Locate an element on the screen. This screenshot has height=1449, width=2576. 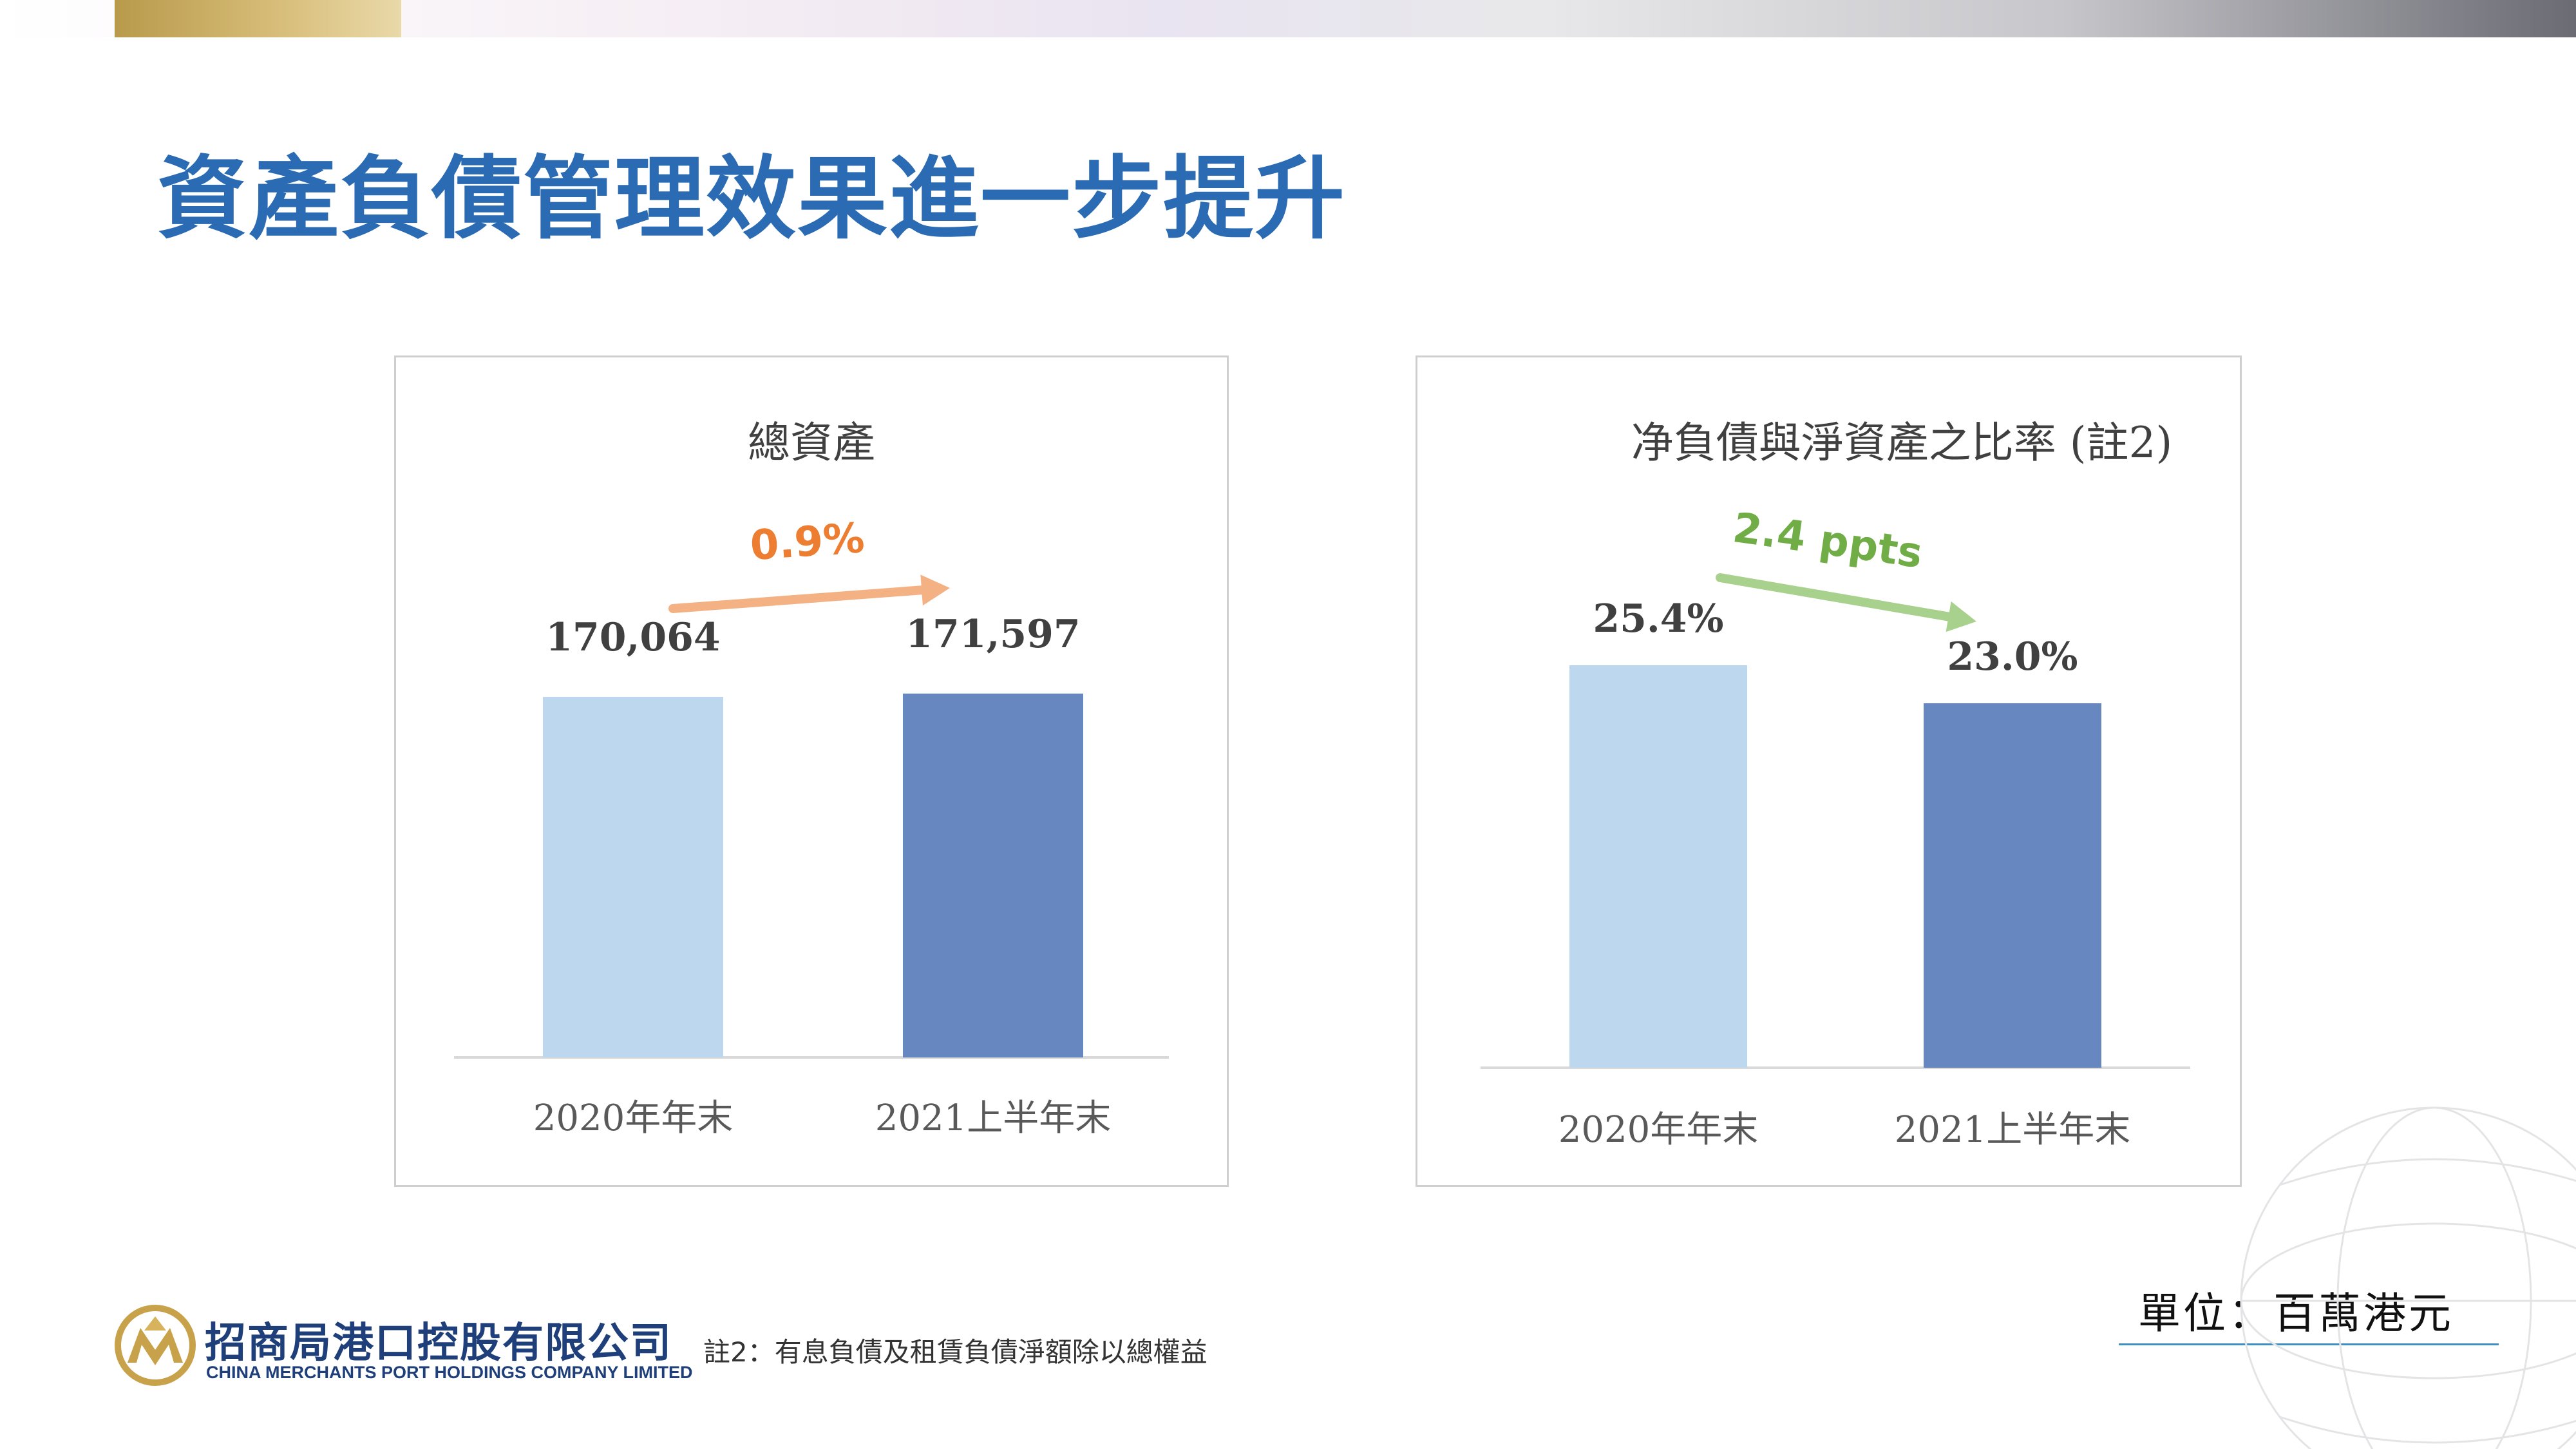
unit-label: 單位：百萬港元 is located at coordinates (2296, 1314).